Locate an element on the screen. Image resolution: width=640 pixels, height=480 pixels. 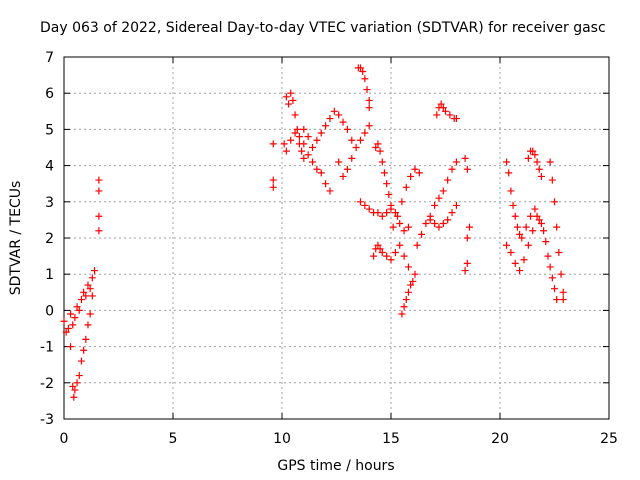
y-tick-label: 1 is located at coordinates (49, 275).